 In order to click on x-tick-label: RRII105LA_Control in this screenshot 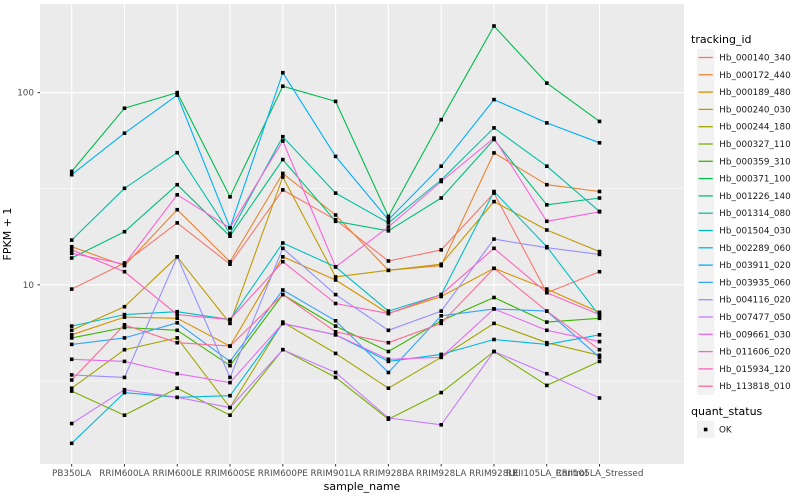, I will do `click(547, 474)`.